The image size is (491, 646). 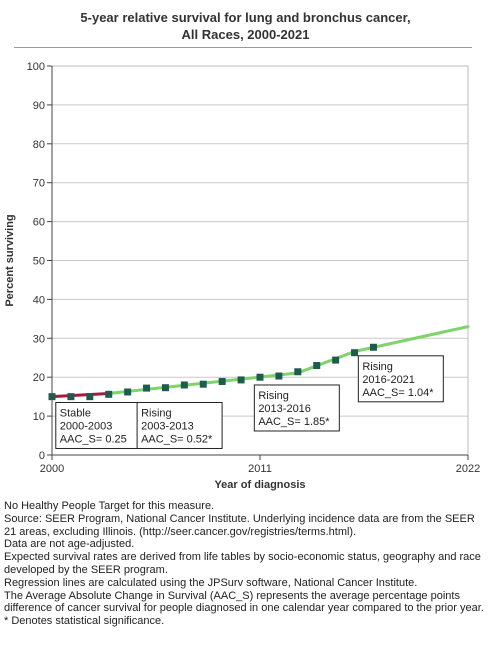 I want to click on y-tick-label: 70, so click(x=39, y=184).